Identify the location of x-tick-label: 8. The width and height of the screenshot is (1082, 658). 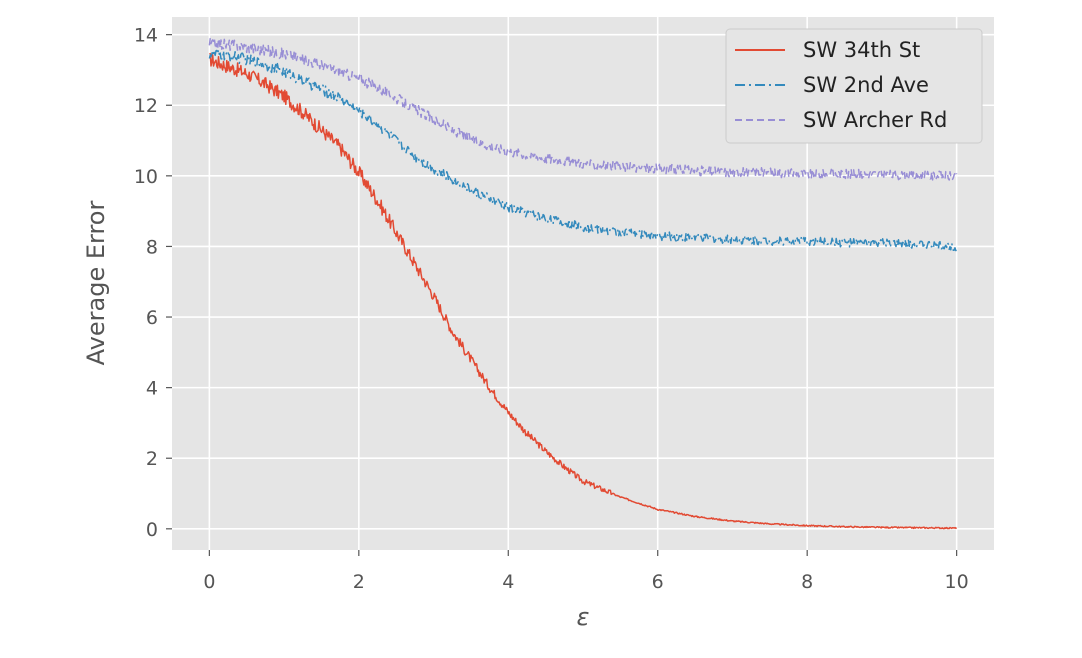
(807, 582).